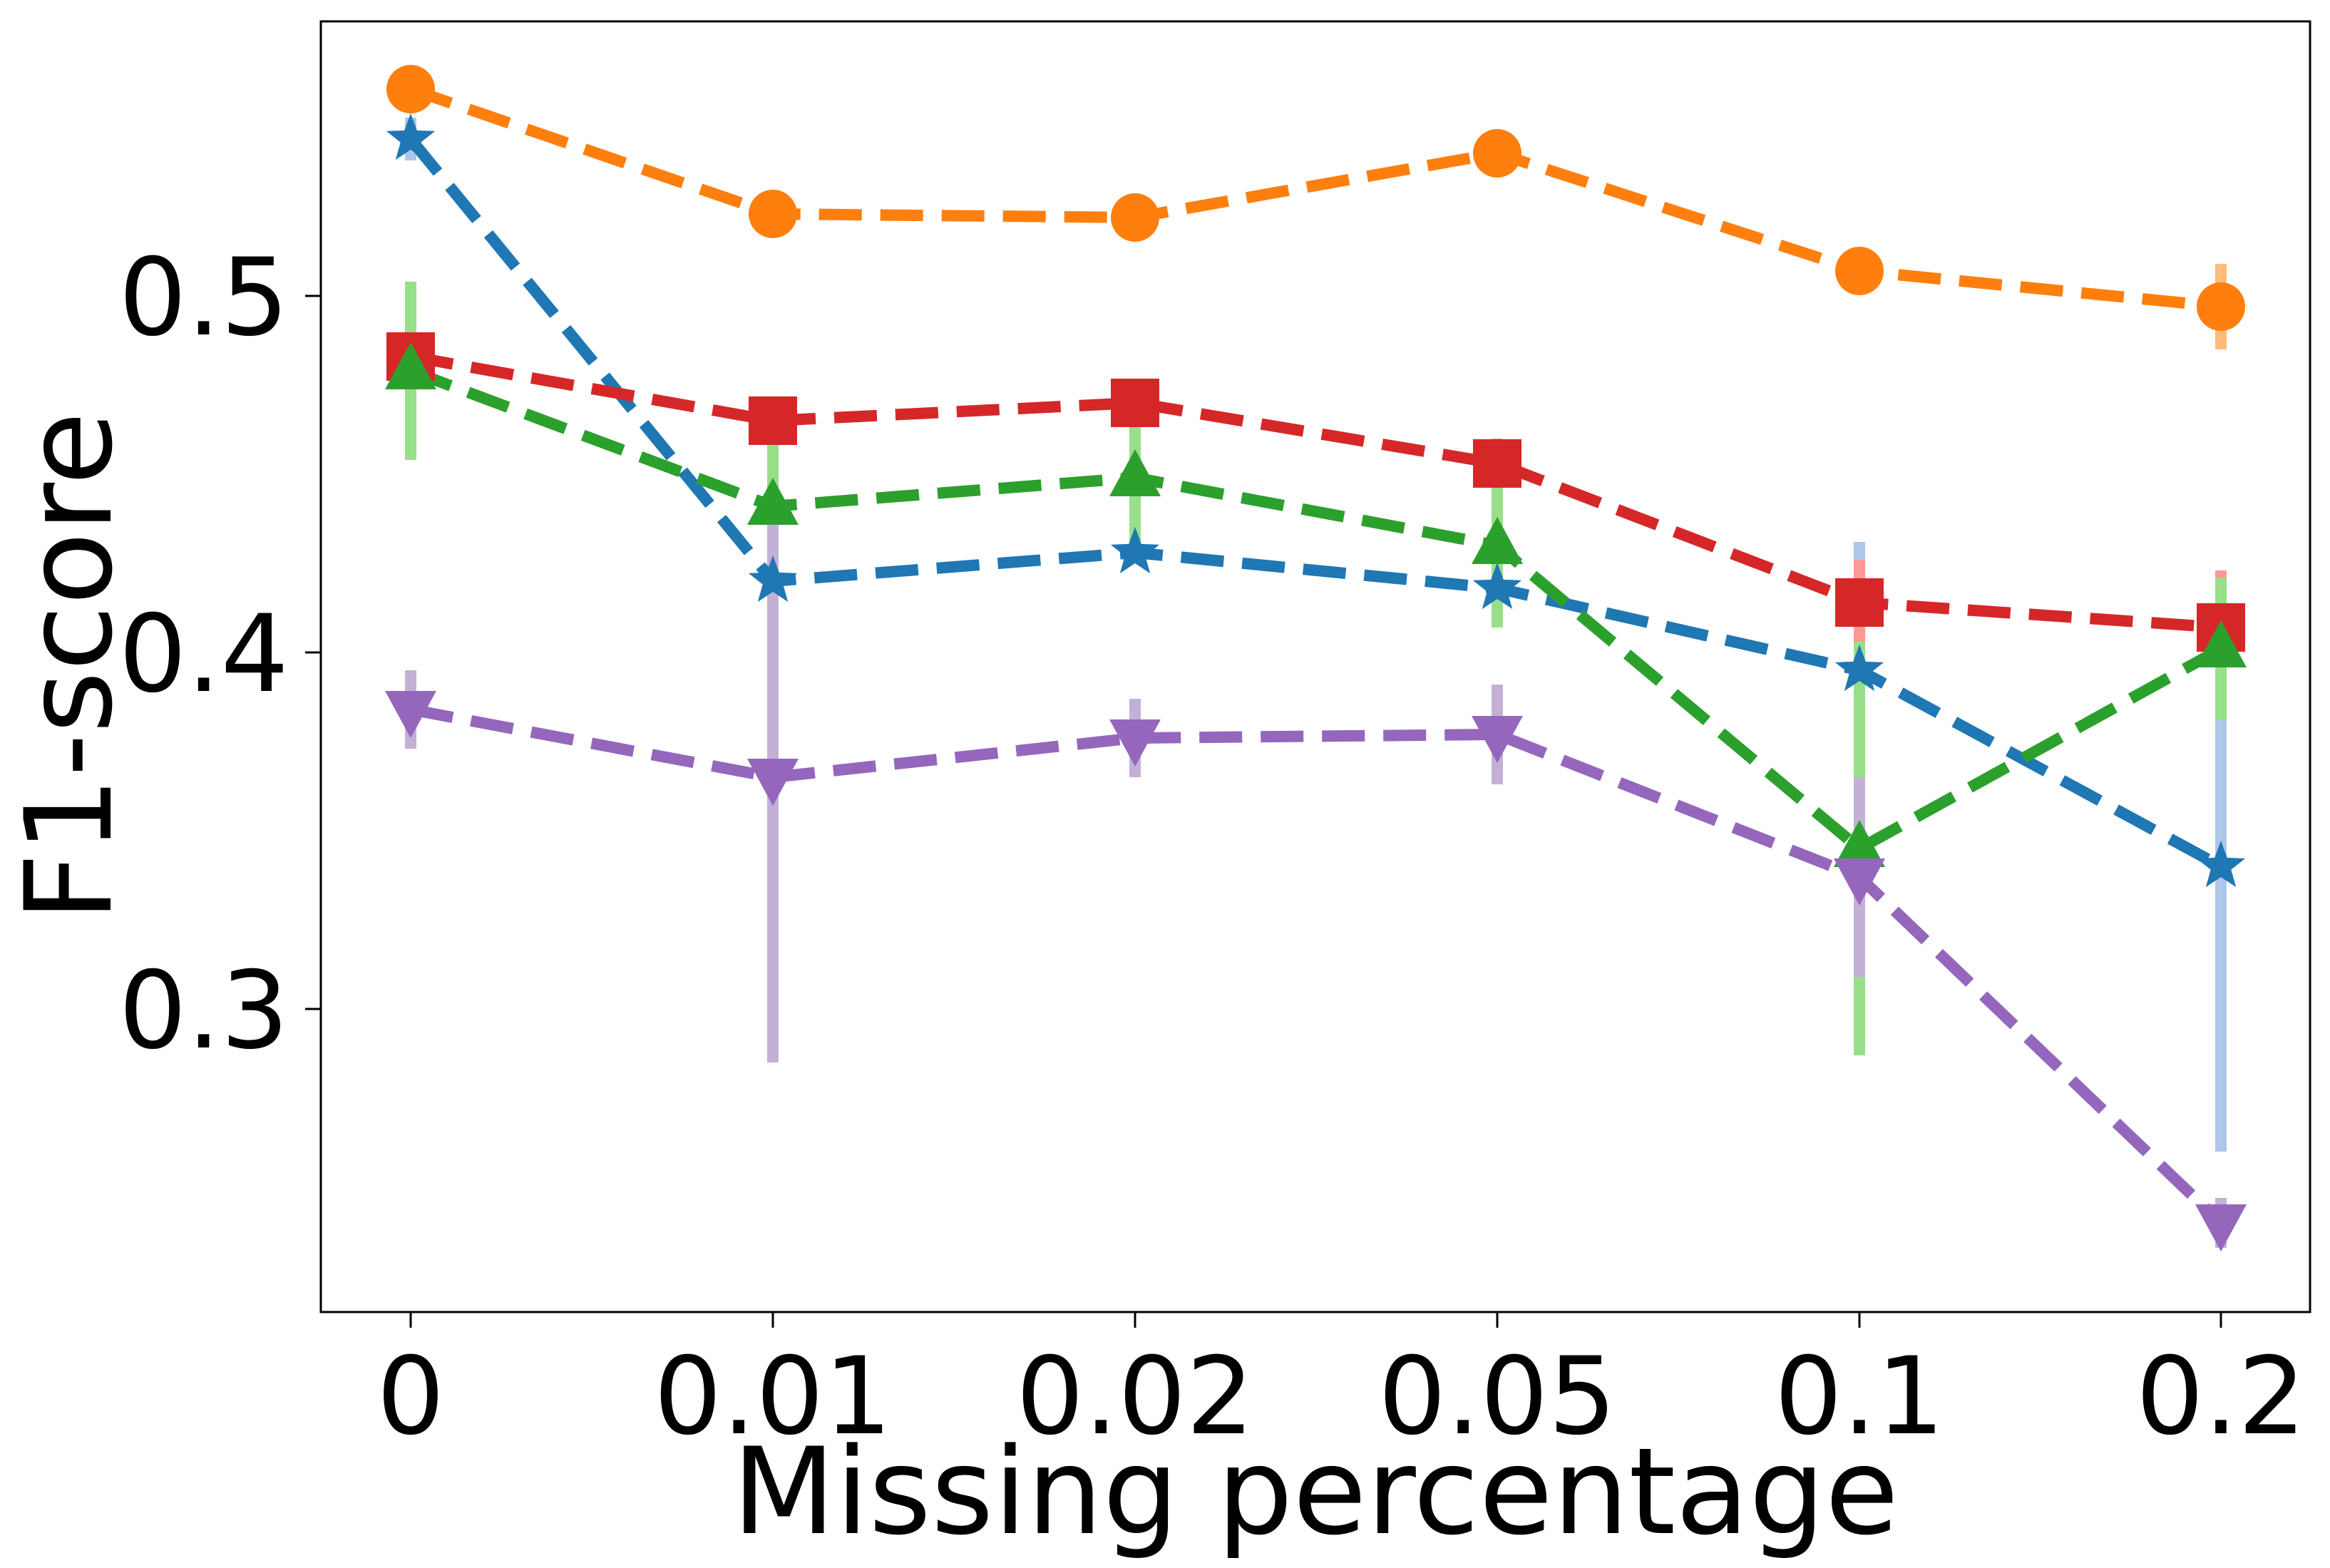 Image resolution: width=2330 pixels, height=1568 pixels. Describe the element at coordinates (410, 1397) in the screenshot. I see `x-tick-label: 0` at that location.